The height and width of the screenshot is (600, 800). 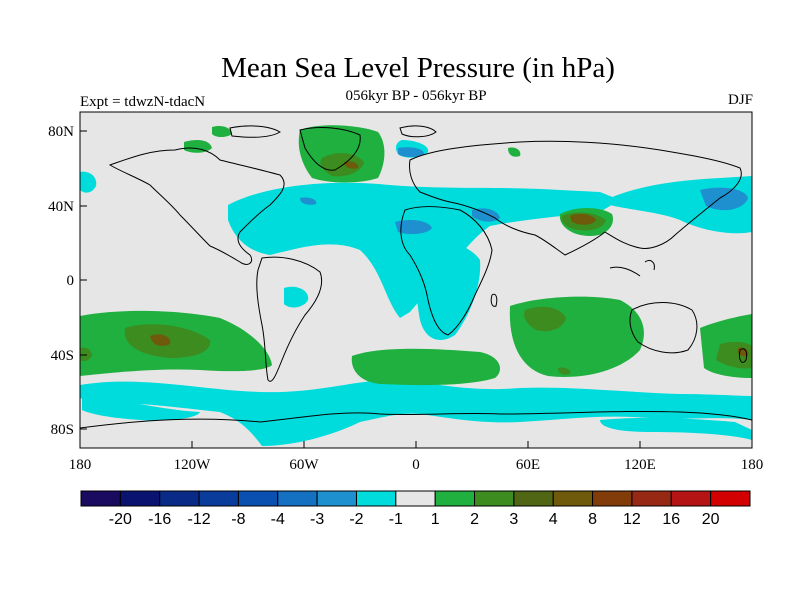 I want to click on latitude-labels: 80N 40N 0 40S 80S, so click(x=61, y=281).